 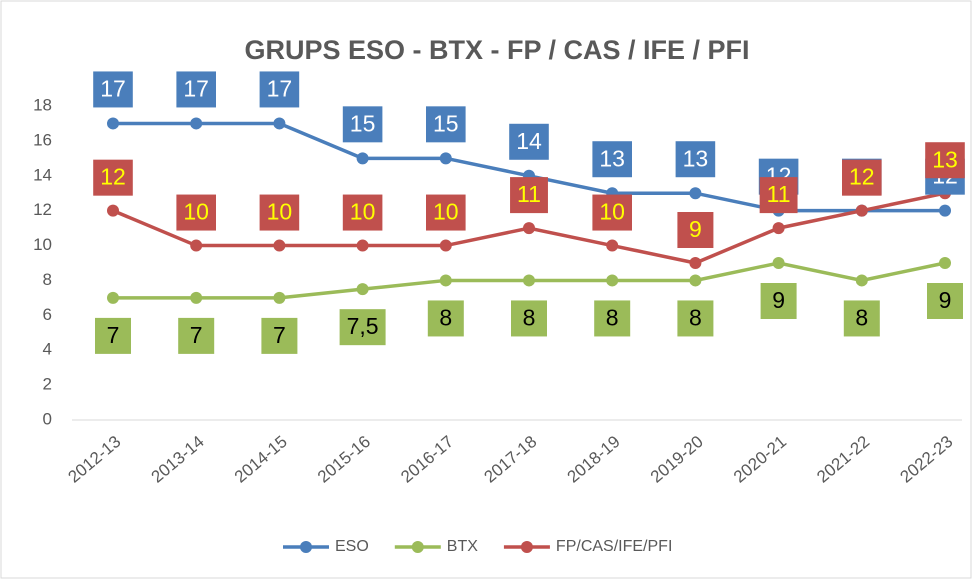 I want to click on data-label-text: 12, so click(x=113, y=177).